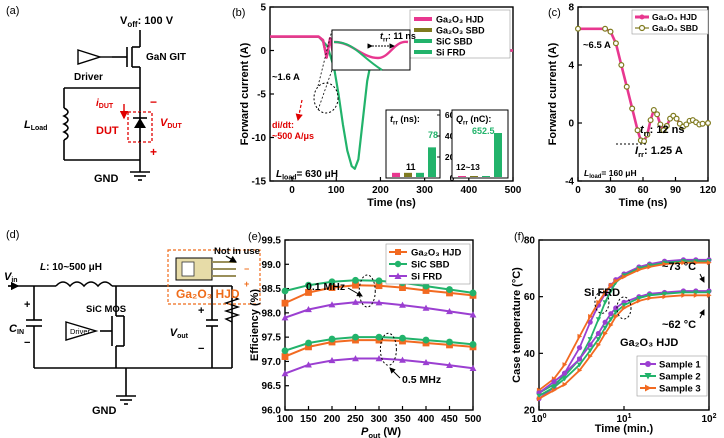  What do you see at coordinates (153, 152) in the screenshot?
I see `vdut-plus: +` at bounding box center [153, 152].